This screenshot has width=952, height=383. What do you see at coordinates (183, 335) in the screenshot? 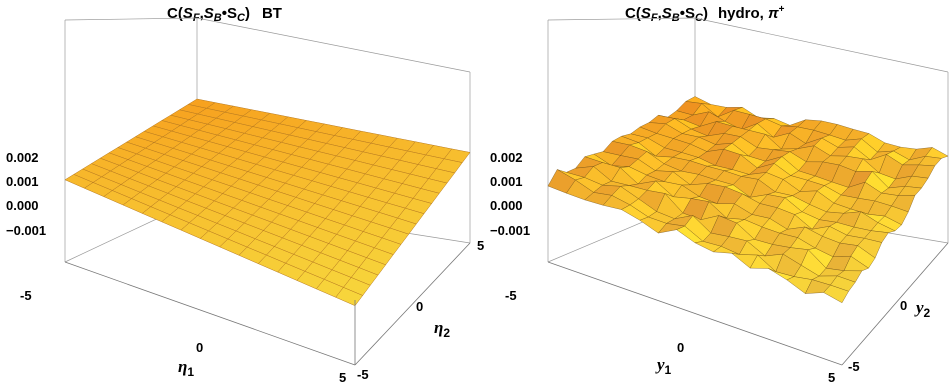
I see `panel-bt-x-ticks: -5 0 5` at bounding box center [183, 335].